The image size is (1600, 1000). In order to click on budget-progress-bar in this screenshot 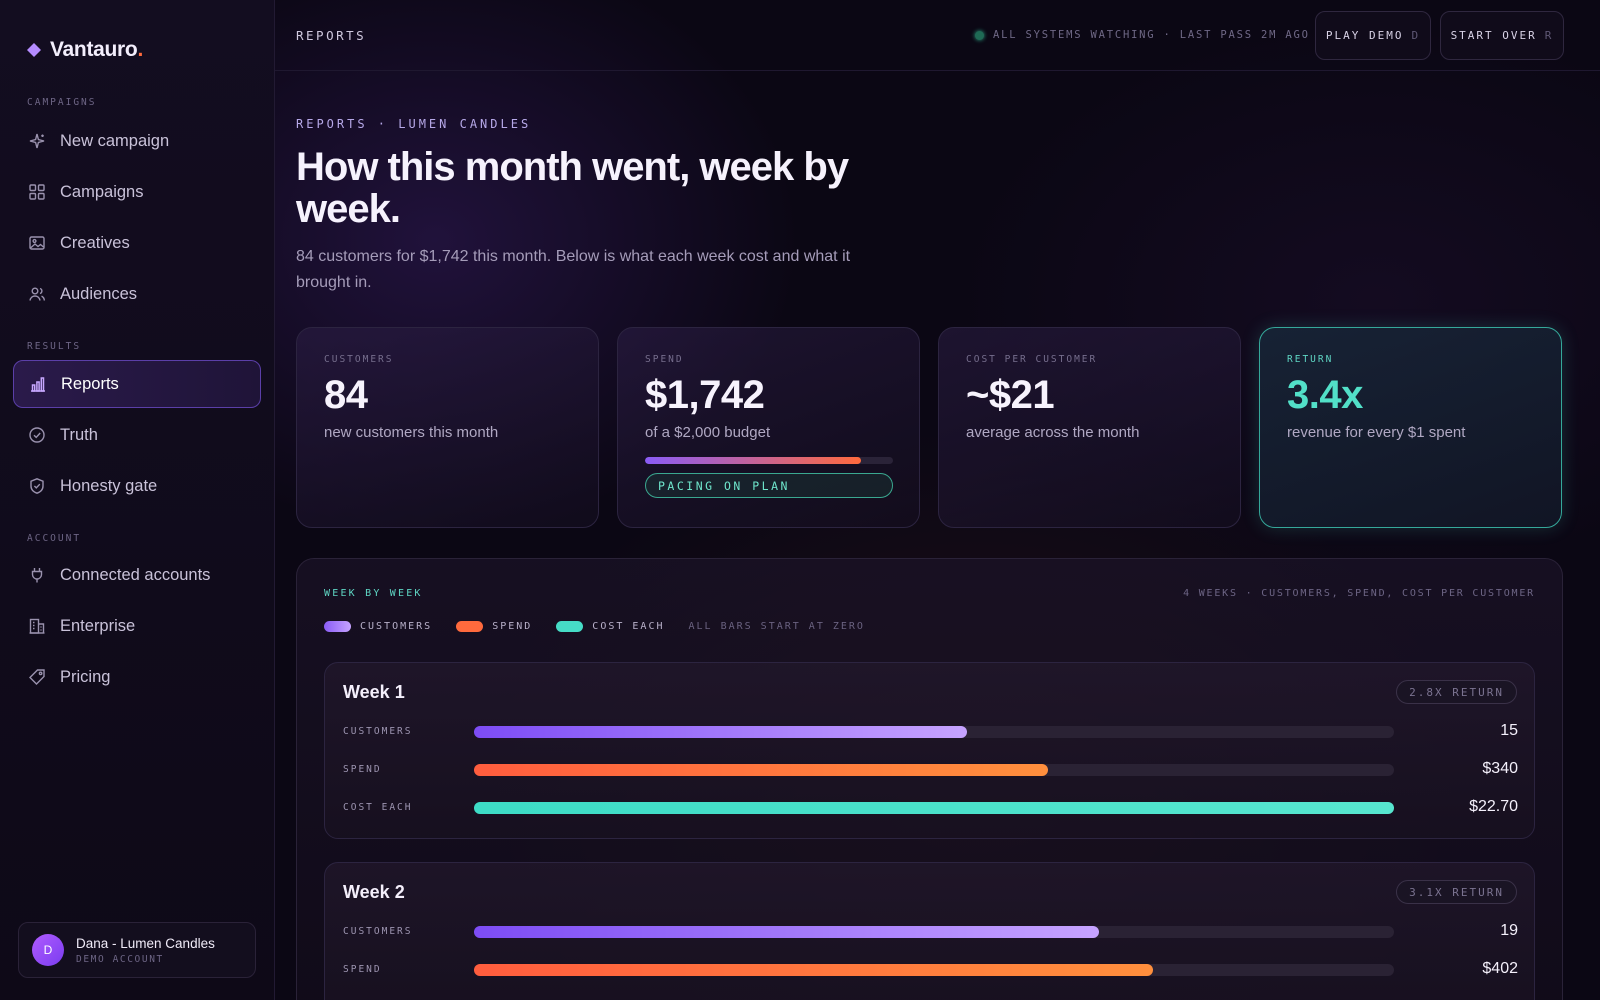, I will do `click(769, 460)`.